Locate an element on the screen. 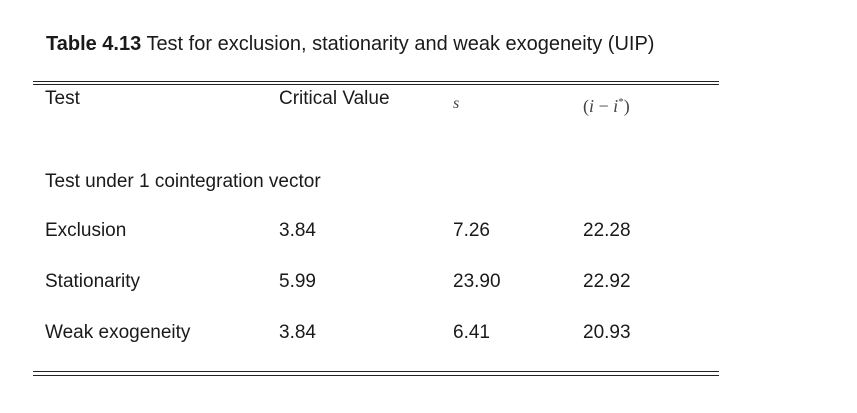 This screenshot has height=413, width=857. row-stationarity-s: 23.90 is located at coordinates (477, 281).